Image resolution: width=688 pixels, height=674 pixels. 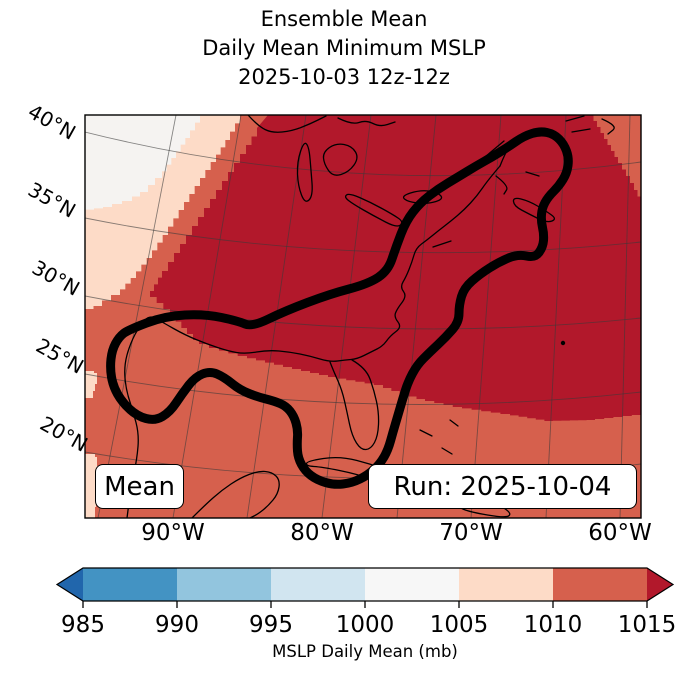 What do you see at coordinates (83, 625) in the screenshot?
I see `colorbar-tick-label: 985` at bounding box center [83, 625].